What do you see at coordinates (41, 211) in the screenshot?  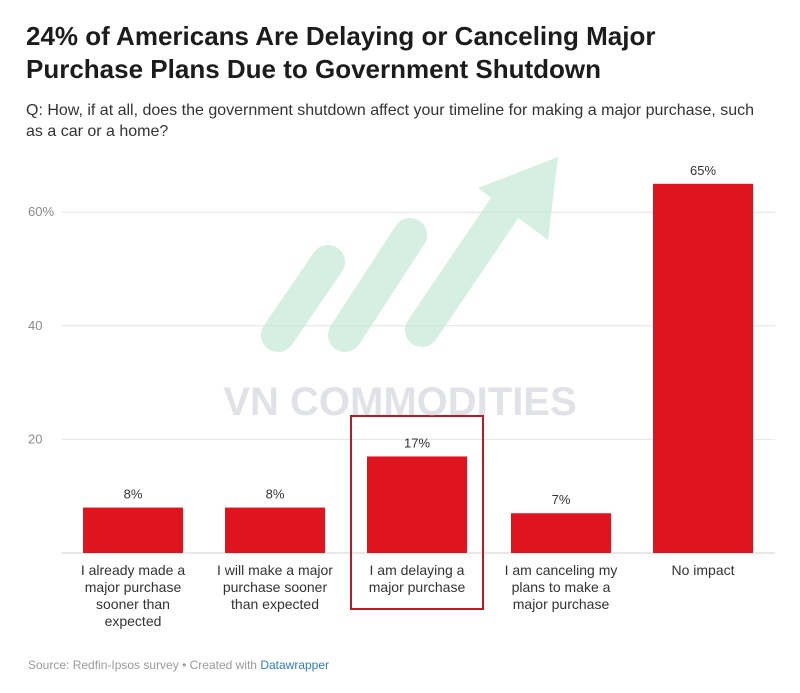 I see `y-tick-label: 60%` at bounding box center [41, 211].